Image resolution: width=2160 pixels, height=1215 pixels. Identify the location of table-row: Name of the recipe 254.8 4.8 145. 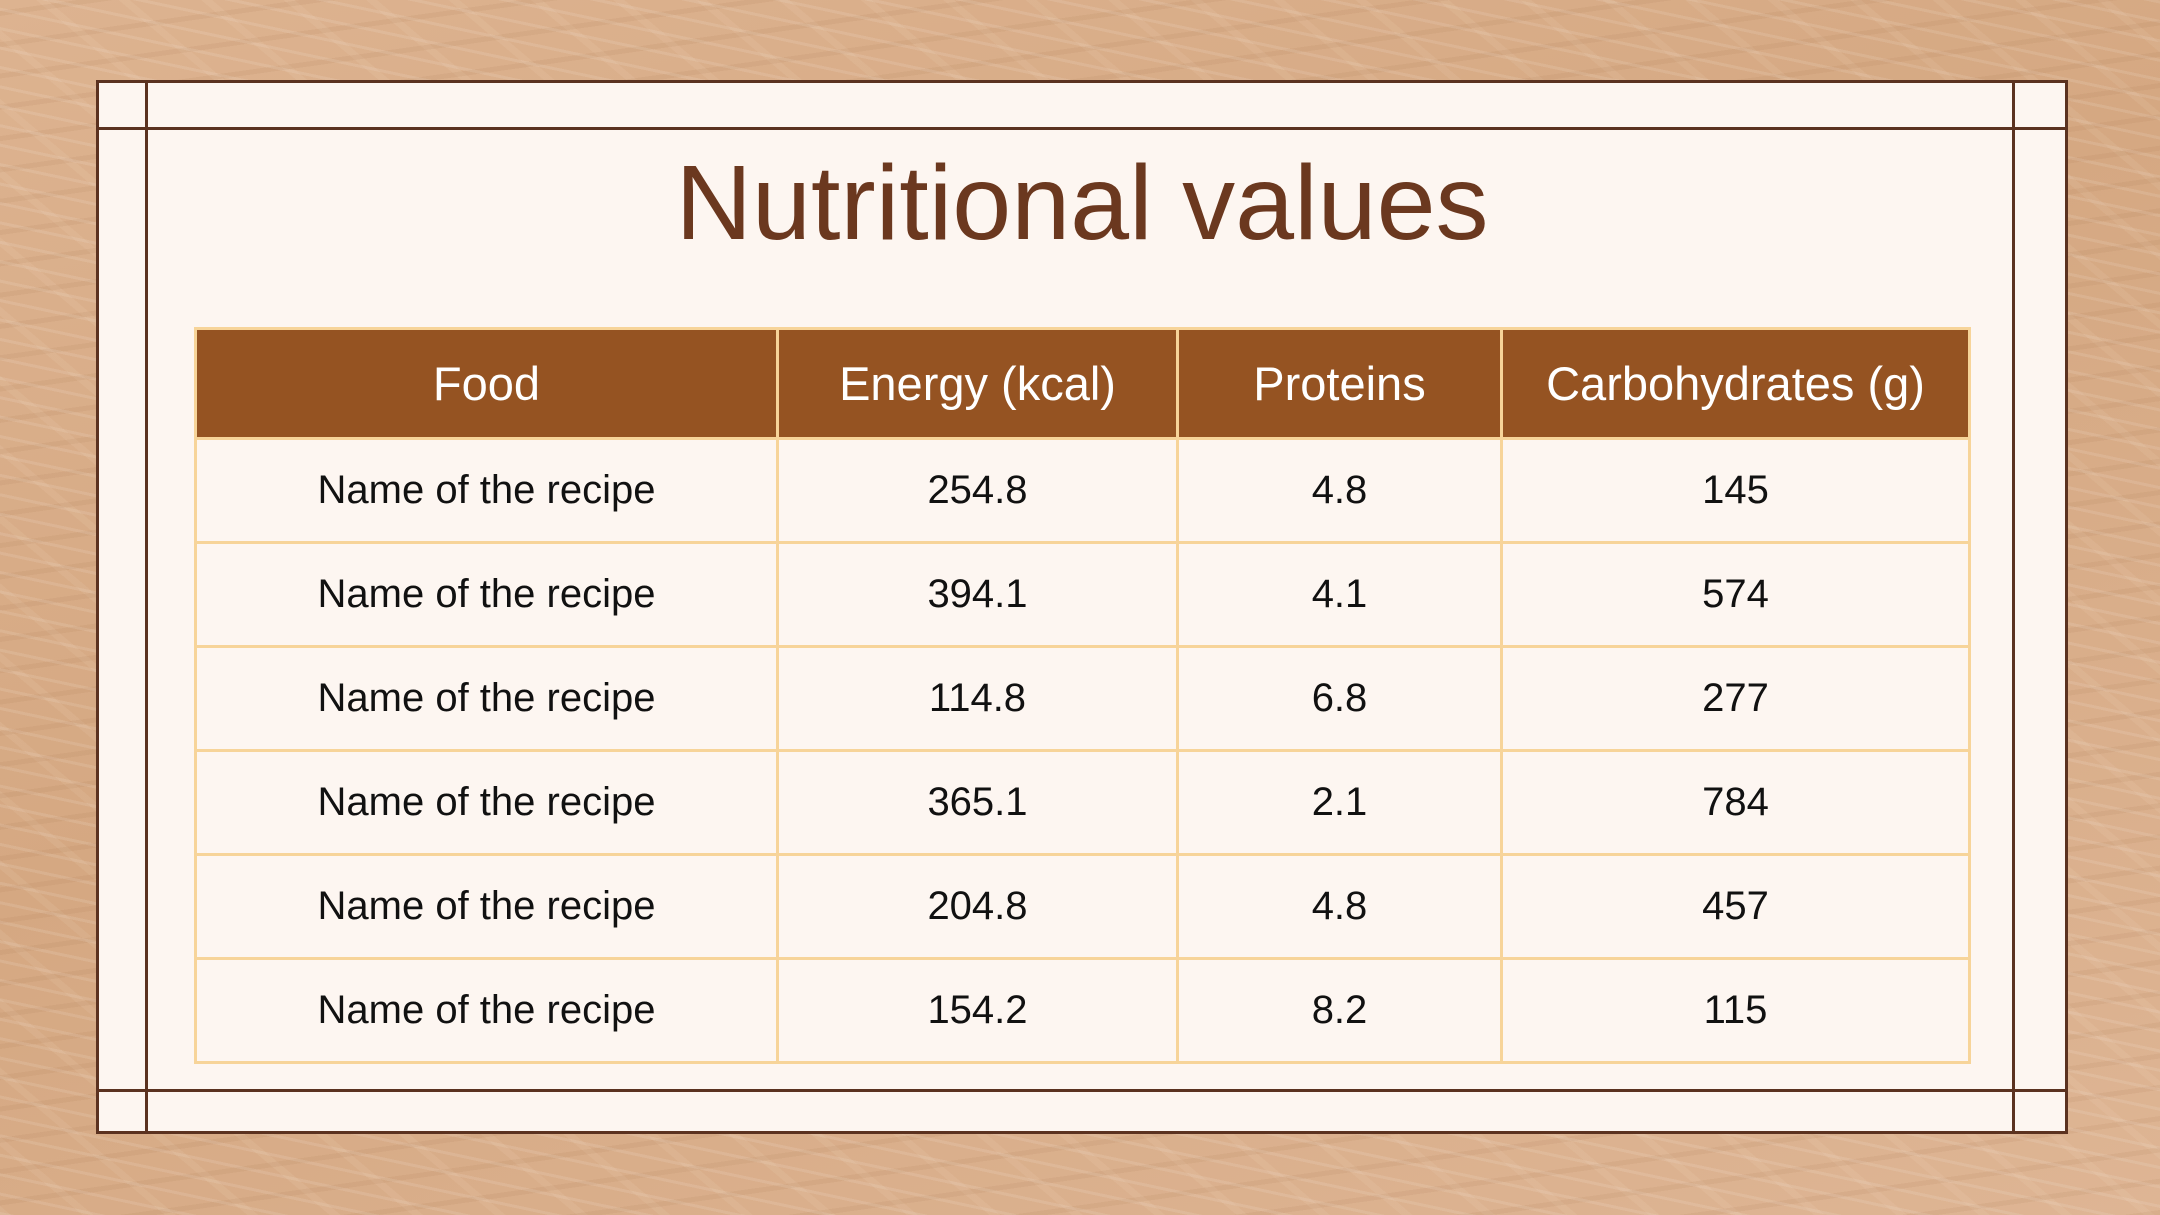
(1082, 490).